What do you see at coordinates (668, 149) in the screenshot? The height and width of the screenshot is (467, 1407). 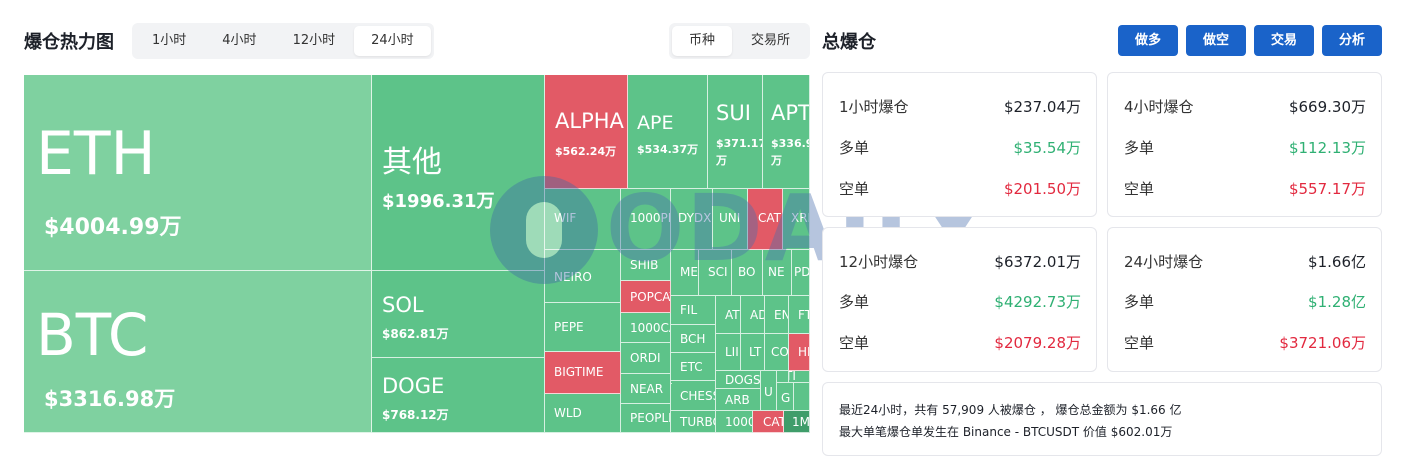 I see `cell-value: $534.37万` at bounding box center [668, 149].